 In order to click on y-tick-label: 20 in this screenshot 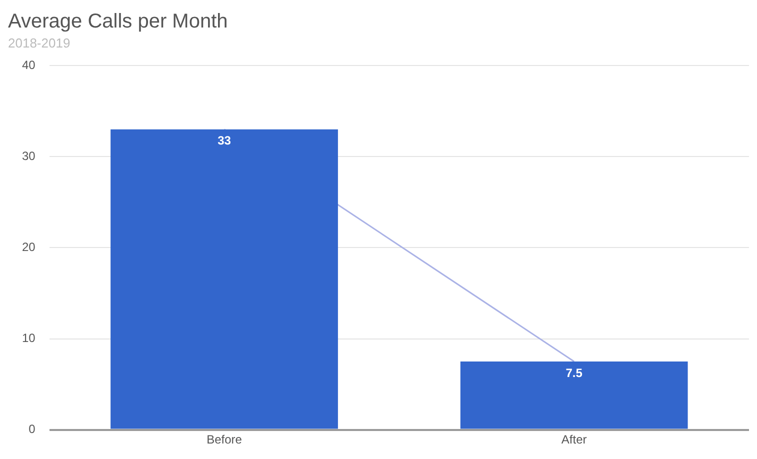, I will do `click(29, 247)`.